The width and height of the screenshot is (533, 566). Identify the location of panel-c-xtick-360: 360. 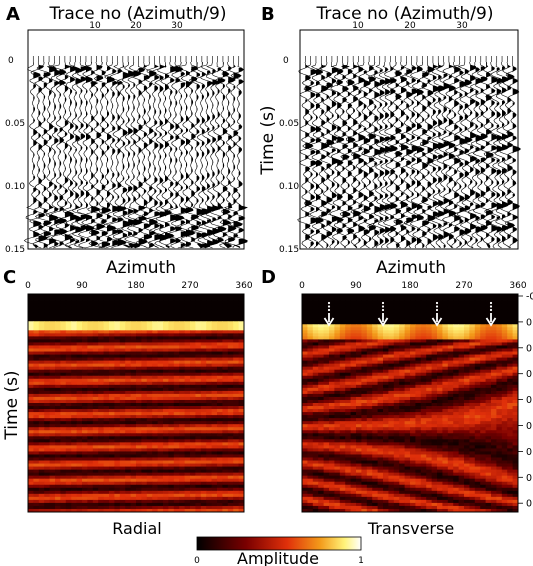
(243, 286).